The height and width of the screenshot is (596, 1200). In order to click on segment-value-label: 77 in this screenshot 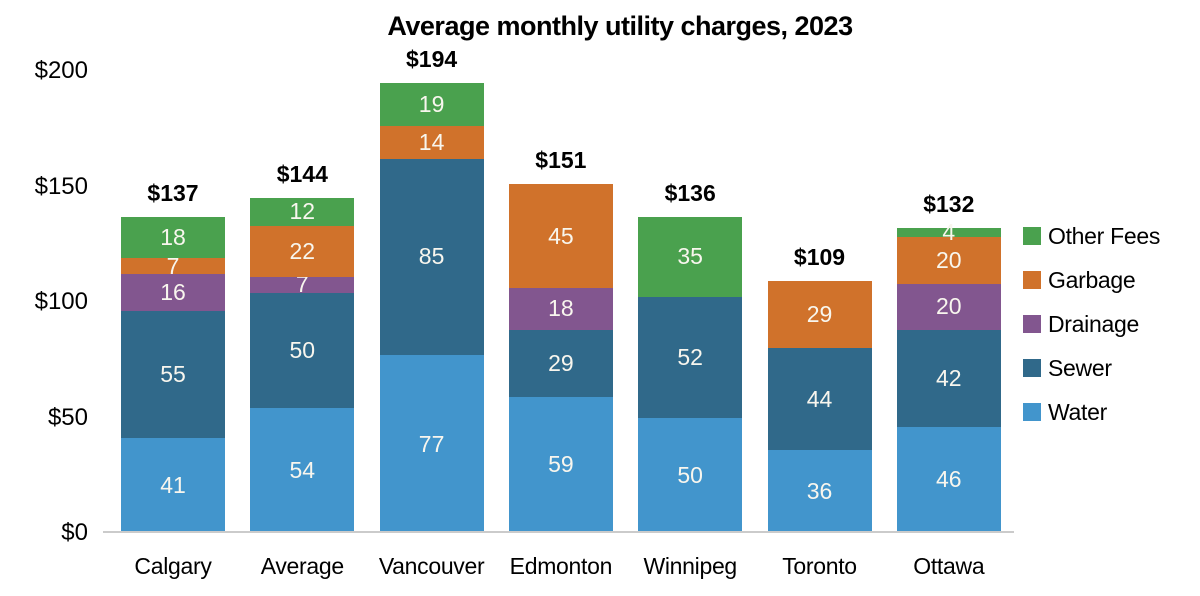, I will do `click(431, 443)`.